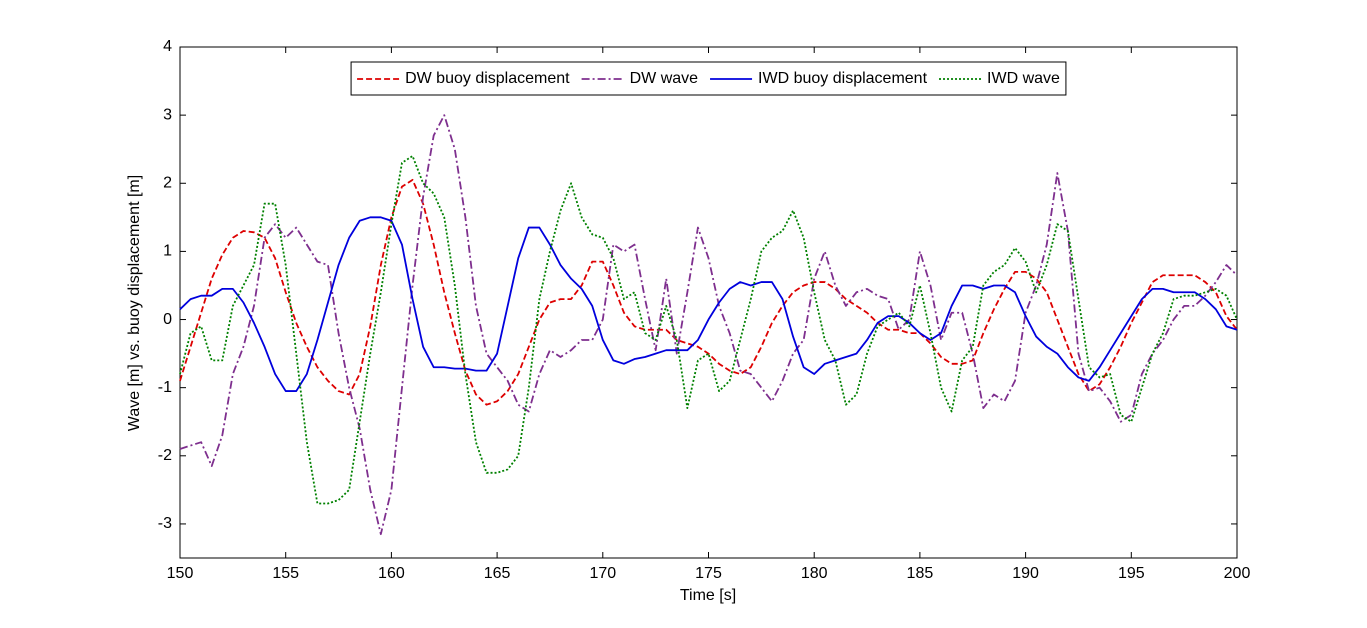 The width and height of the screenshot is (1367, 628). What do you see at coordinates (920, 573) in the screenshot?
I see `x-tick-label: 185` at bounding box center [920, 573].